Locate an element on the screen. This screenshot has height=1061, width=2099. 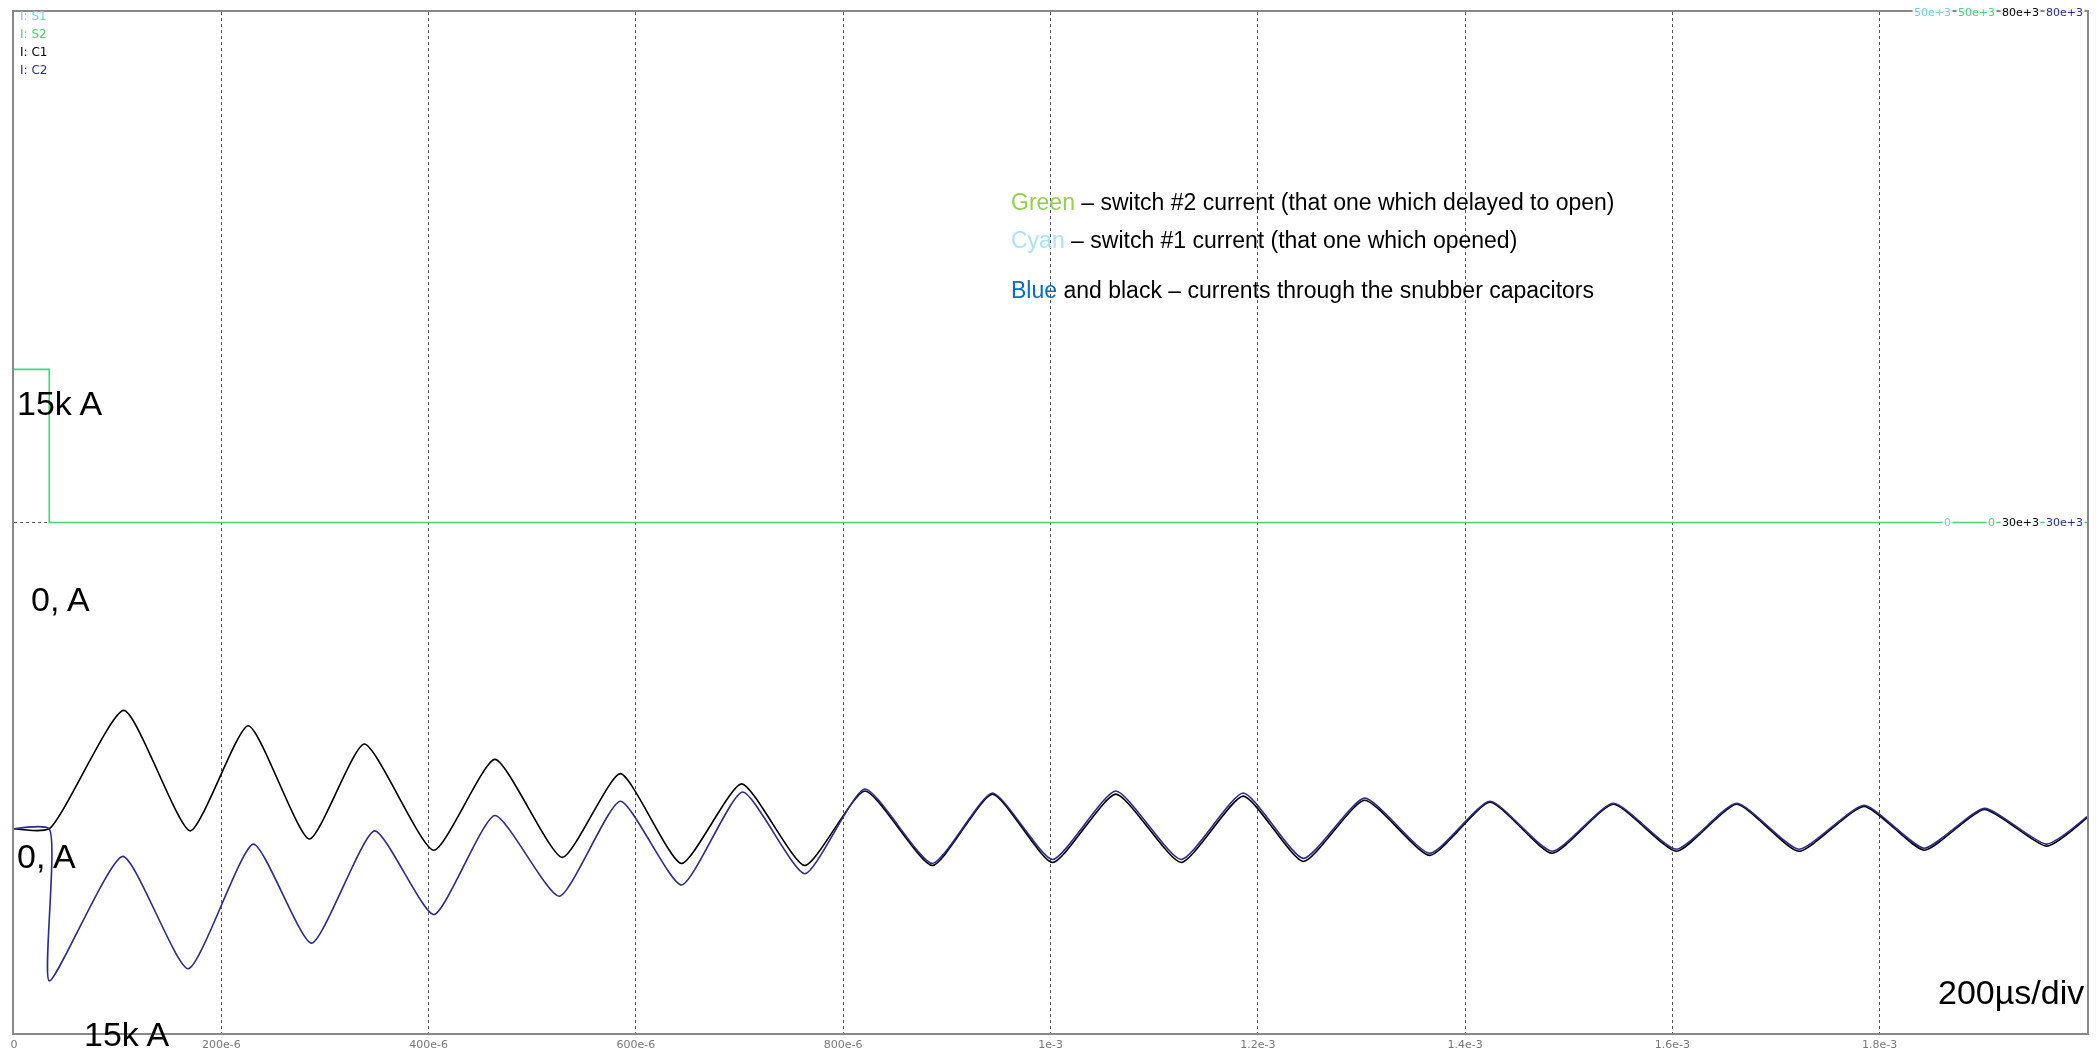
x-tick-label: 800e-6 is located at coordinates (843, 1045).